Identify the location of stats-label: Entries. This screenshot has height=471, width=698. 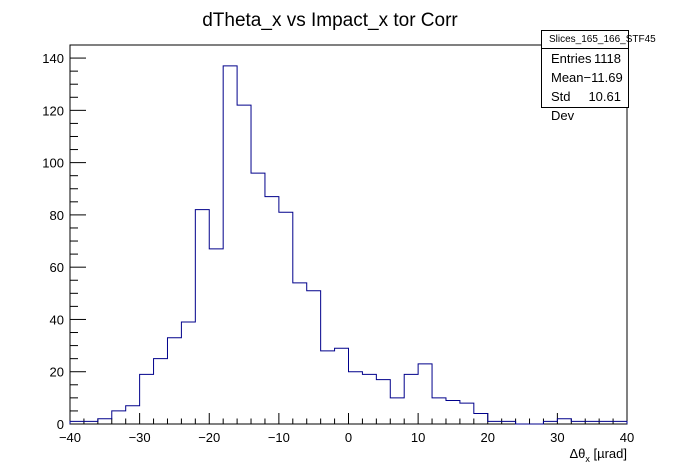
(571, 58).